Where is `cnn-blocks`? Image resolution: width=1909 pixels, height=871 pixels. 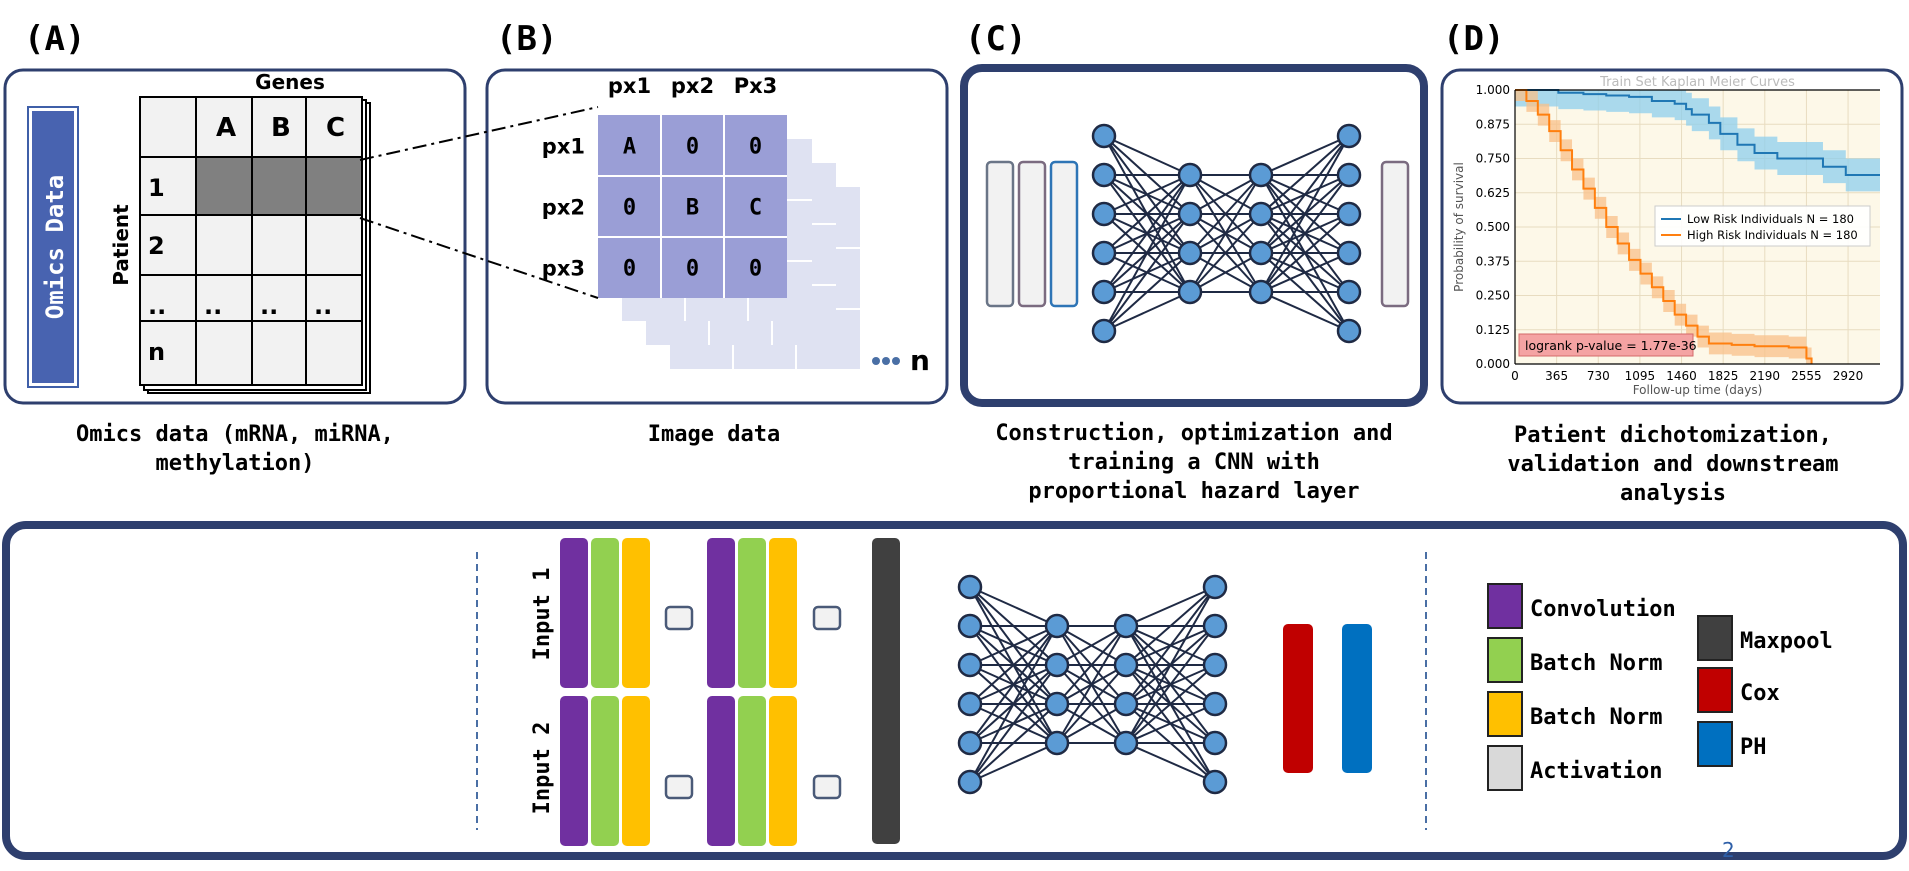 cnn-blocks is located at coordinates (701, 692).